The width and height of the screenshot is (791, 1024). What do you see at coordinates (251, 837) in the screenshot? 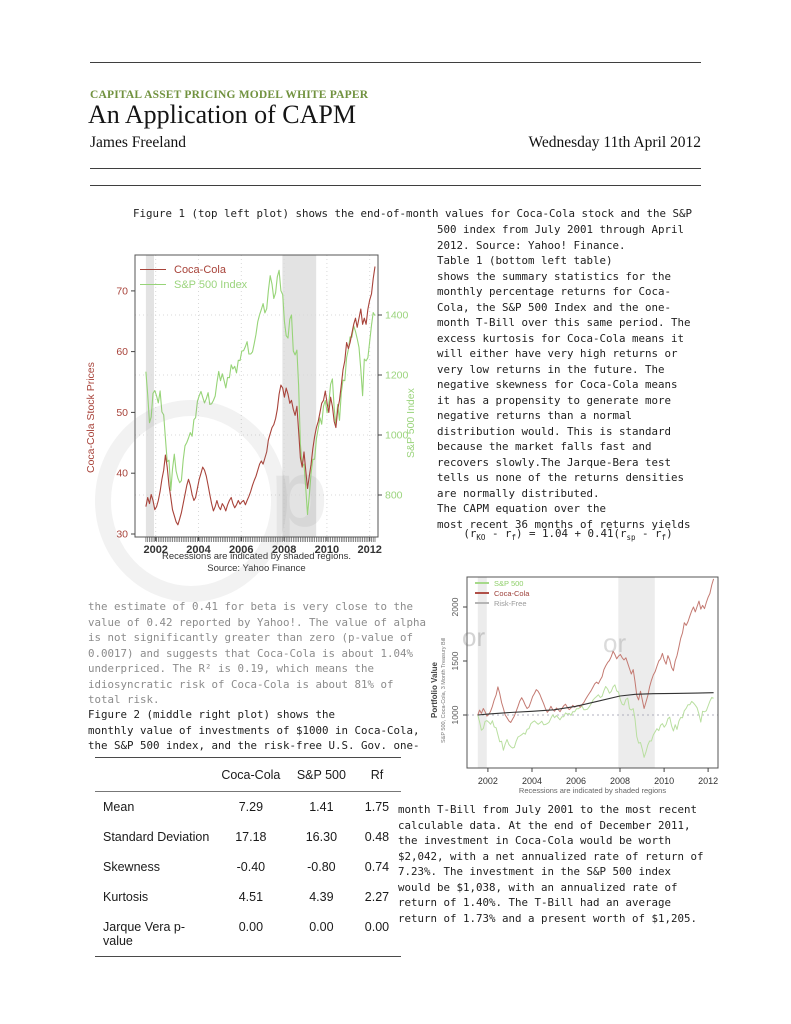
I see `table-cell: 17.18` at bounding box center [251, 837].